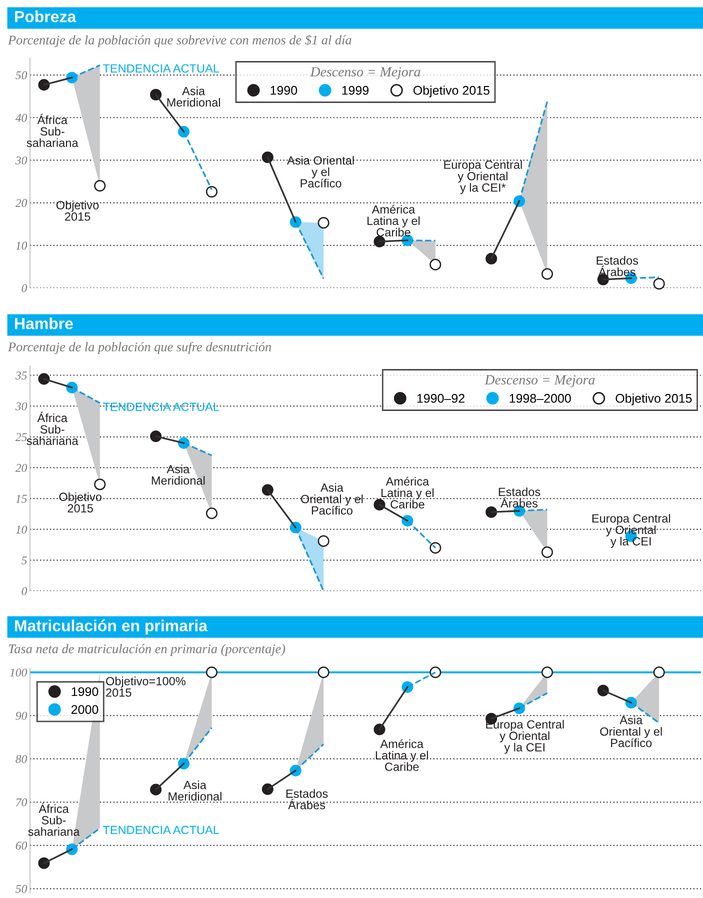  Describe the element at coordinates (19, 672) in the screenshot. I see `y-tick-label: 100` at that location.